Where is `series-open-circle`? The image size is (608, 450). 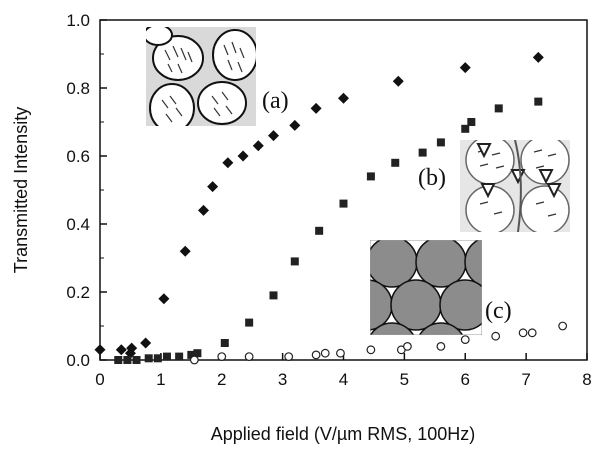
series-open-circle is located at coordinates (378, 343).